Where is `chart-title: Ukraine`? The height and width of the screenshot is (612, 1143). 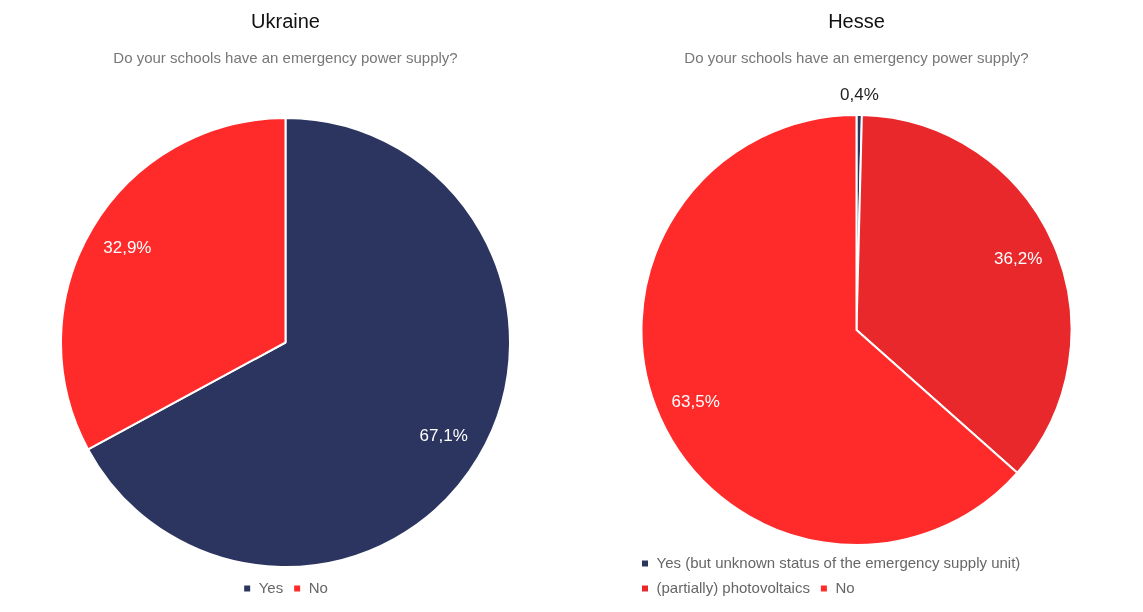 chart-title: Ukraine is located at coordinates (285, 20).